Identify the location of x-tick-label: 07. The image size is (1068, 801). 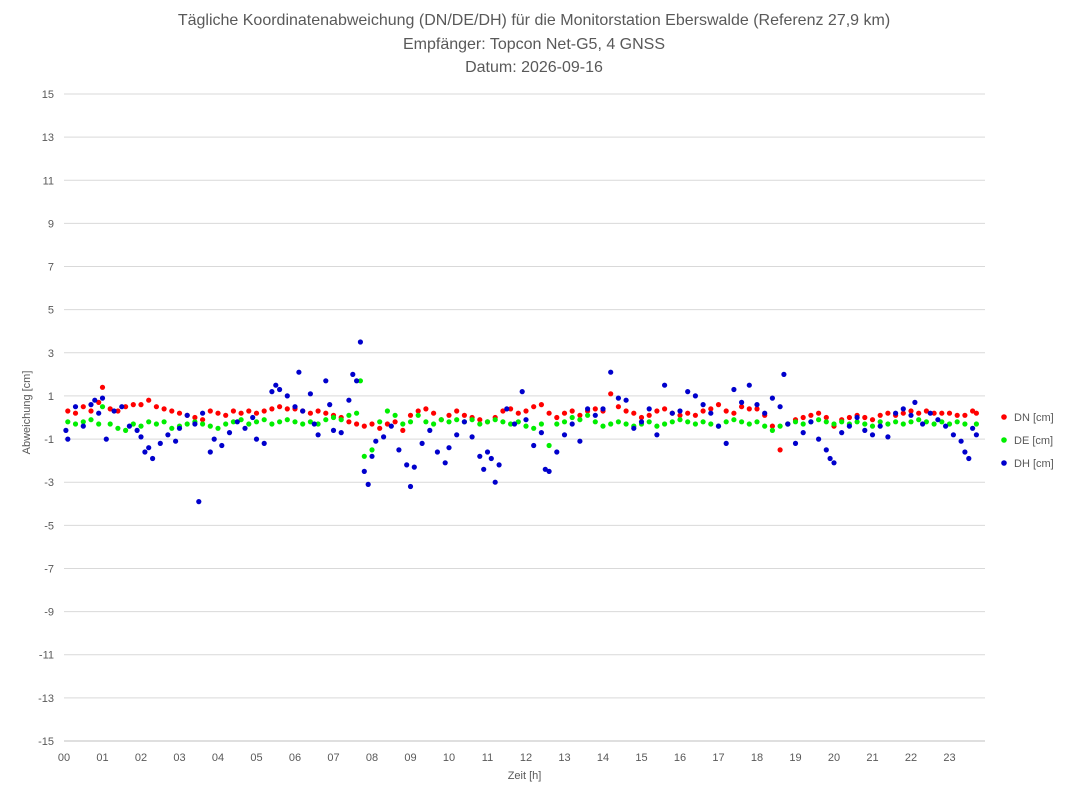
(333, 758).